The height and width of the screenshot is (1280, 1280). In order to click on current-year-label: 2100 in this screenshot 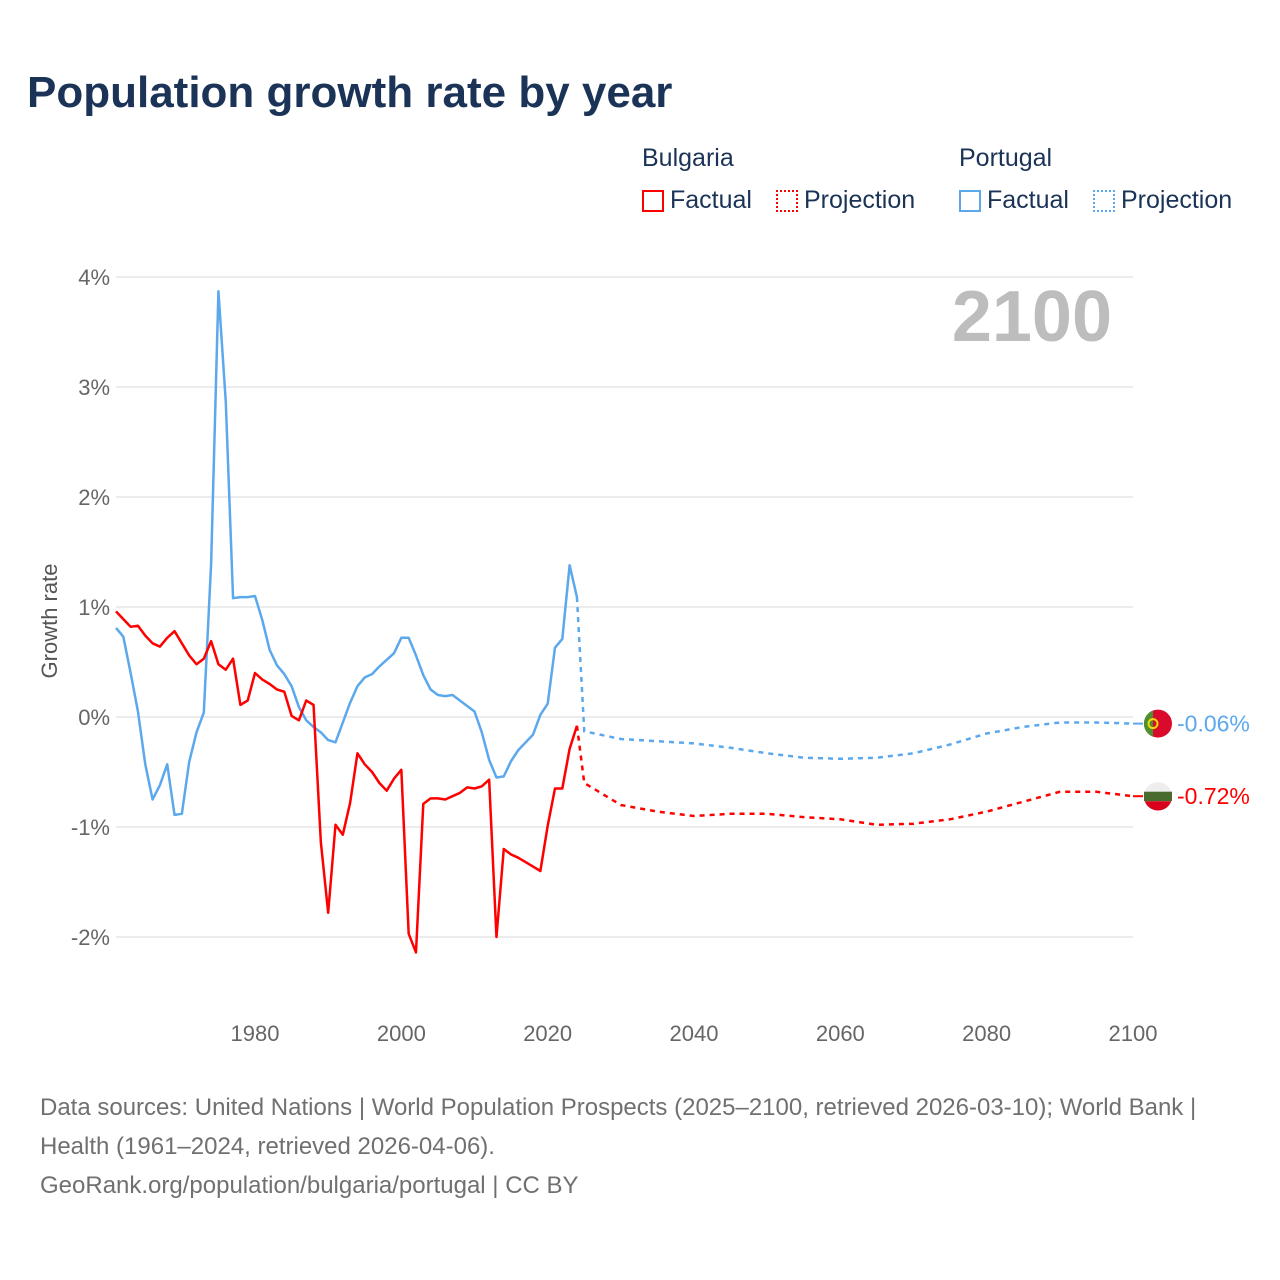, I will do `click(1031, 317)`.